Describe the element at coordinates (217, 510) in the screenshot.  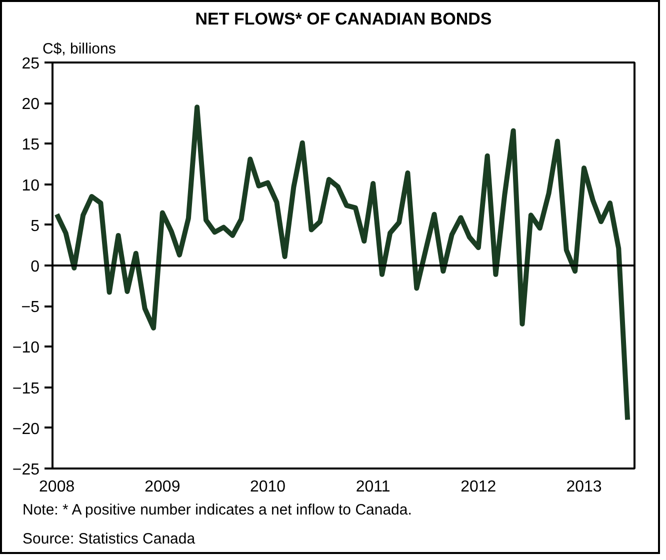
I see `text: Note: * A positive number indicates a net inflow to Canada.` at that location.